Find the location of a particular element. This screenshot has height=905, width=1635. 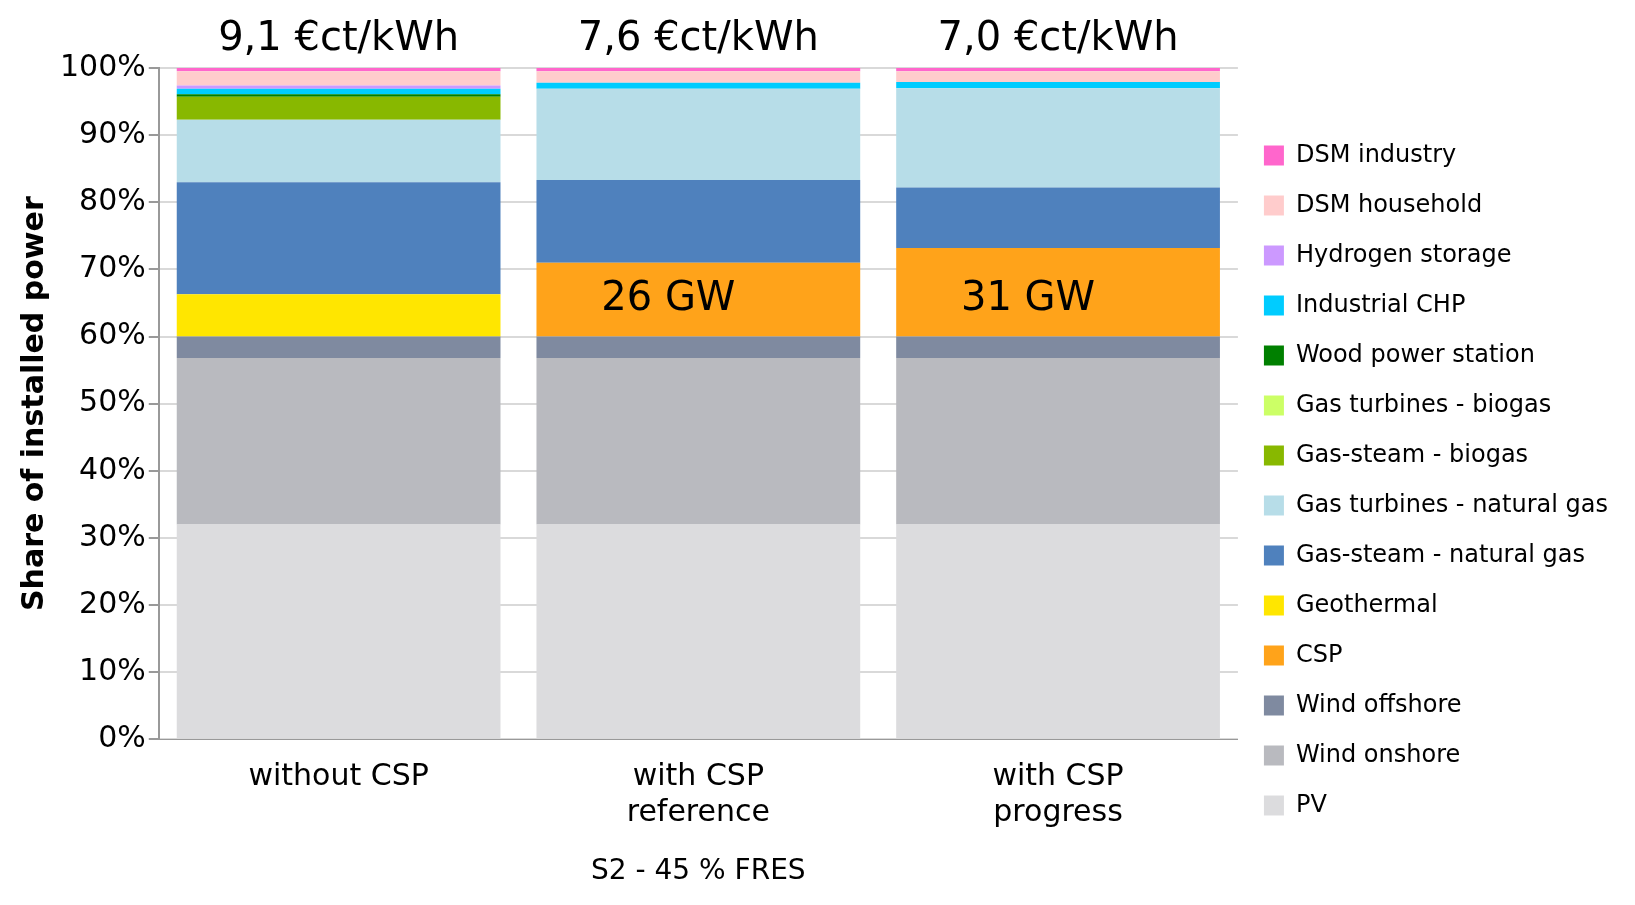

legend-label: Geothermal is located at coordinates (1366, 603).